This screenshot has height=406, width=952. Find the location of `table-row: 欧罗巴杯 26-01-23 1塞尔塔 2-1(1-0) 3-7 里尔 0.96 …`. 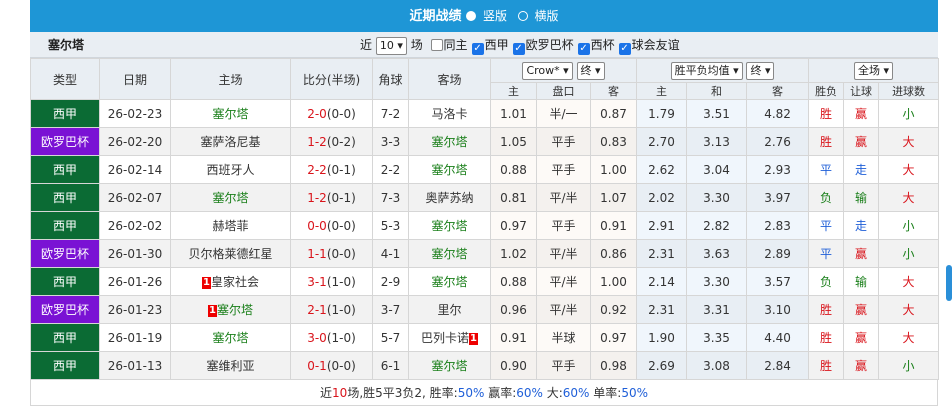

table-row: 欧罗巴杯 26-01-23 1塞尔塔 2-1(1-0) 3-7 里尔 0.96 … is located at coordinates (485, 309).